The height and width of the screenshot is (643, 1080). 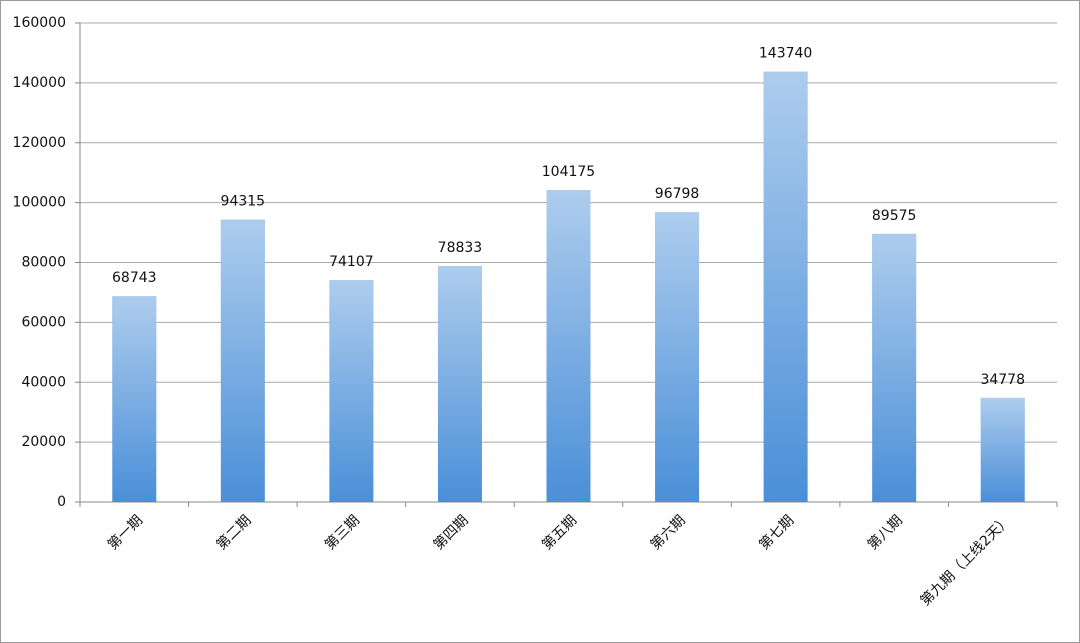 I want to click on x-tick-label: 第九期（上线2天）, so click(x=966, y=561).